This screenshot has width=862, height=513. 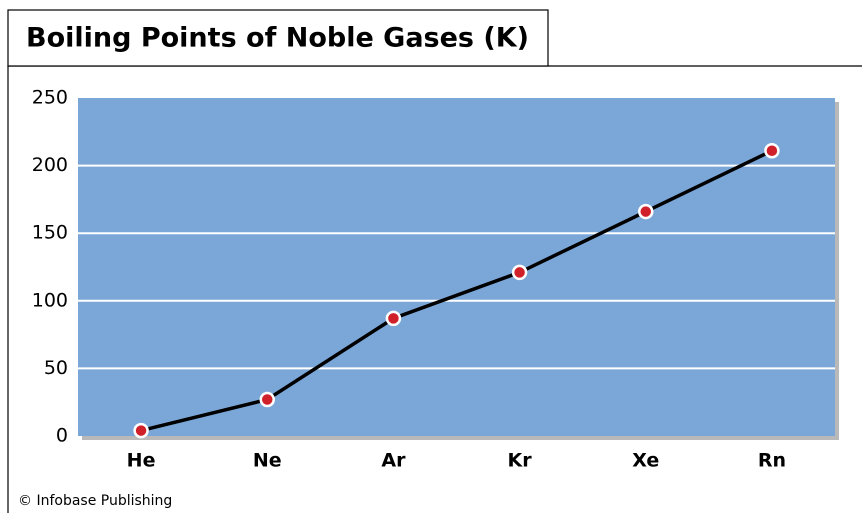 I want to click on y-tick-label: 0, so click(x=62, y=436).